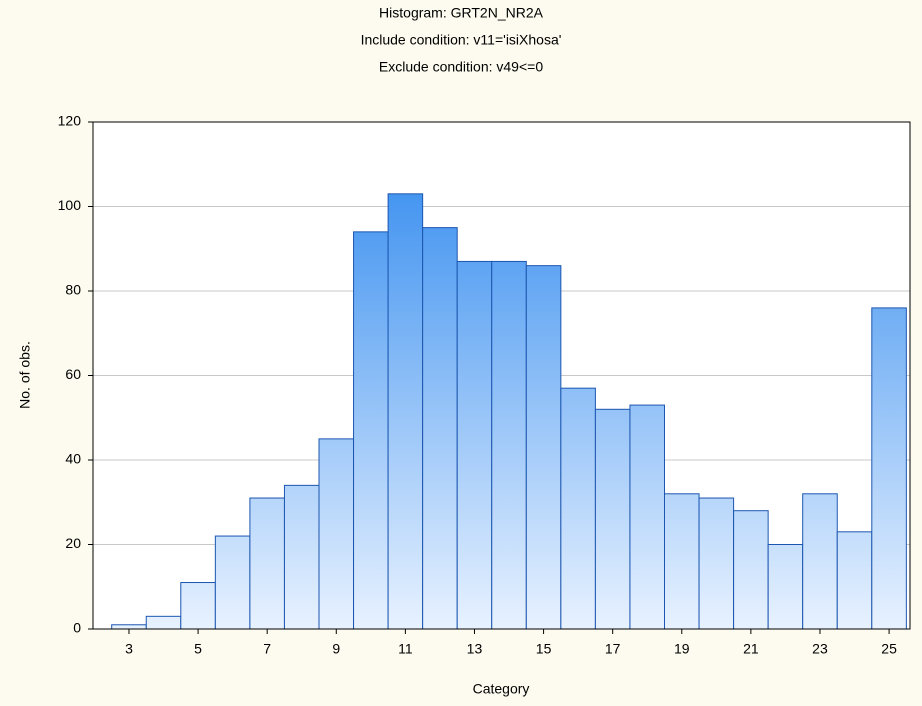 The image size is (922, 706). What do you see at coordinates (267, 649) in the screenshot?
I see `x-tick-label: 7` at bounding box center [267, 649].